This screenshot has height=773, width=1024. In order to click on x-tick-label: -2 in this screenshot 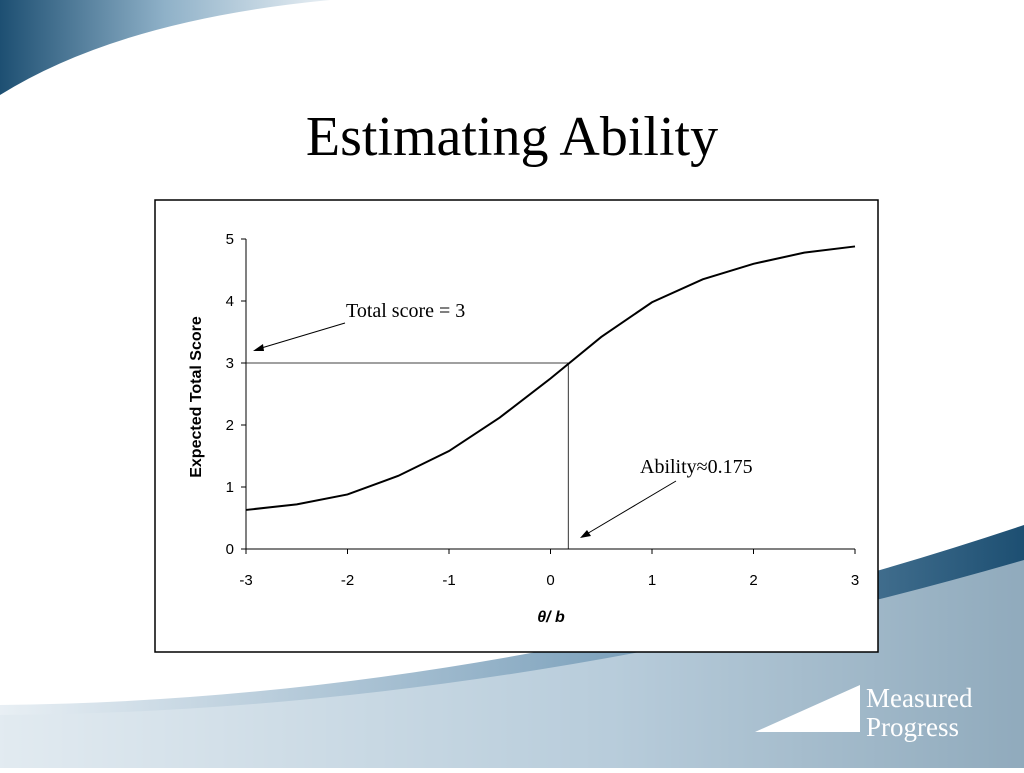, I will do `click(347, 580)`.